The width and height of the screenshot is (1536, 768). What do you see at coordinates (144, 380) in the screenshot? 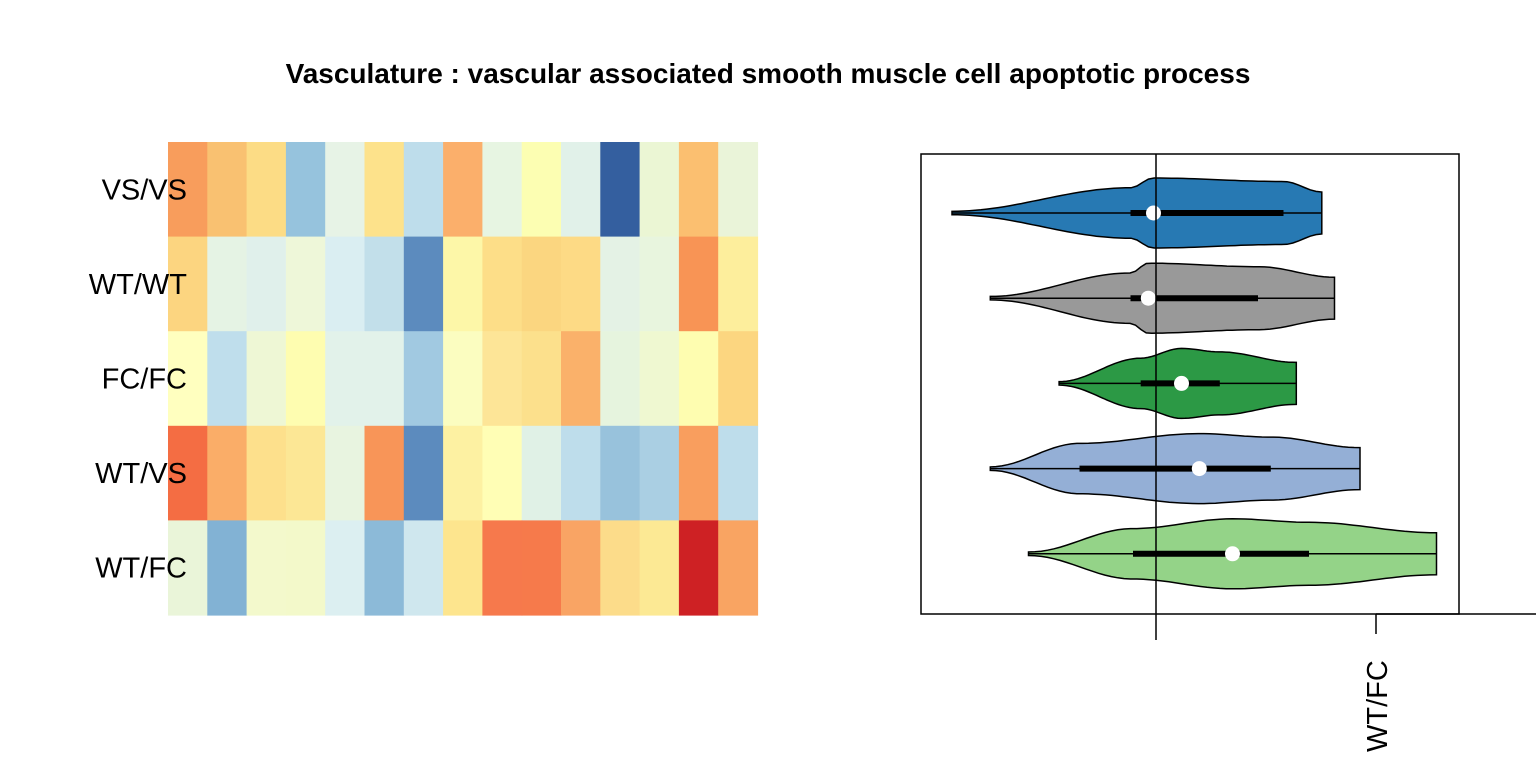
I see `heatmap-row-label: FC/FC` at bounding box center [144, 380].